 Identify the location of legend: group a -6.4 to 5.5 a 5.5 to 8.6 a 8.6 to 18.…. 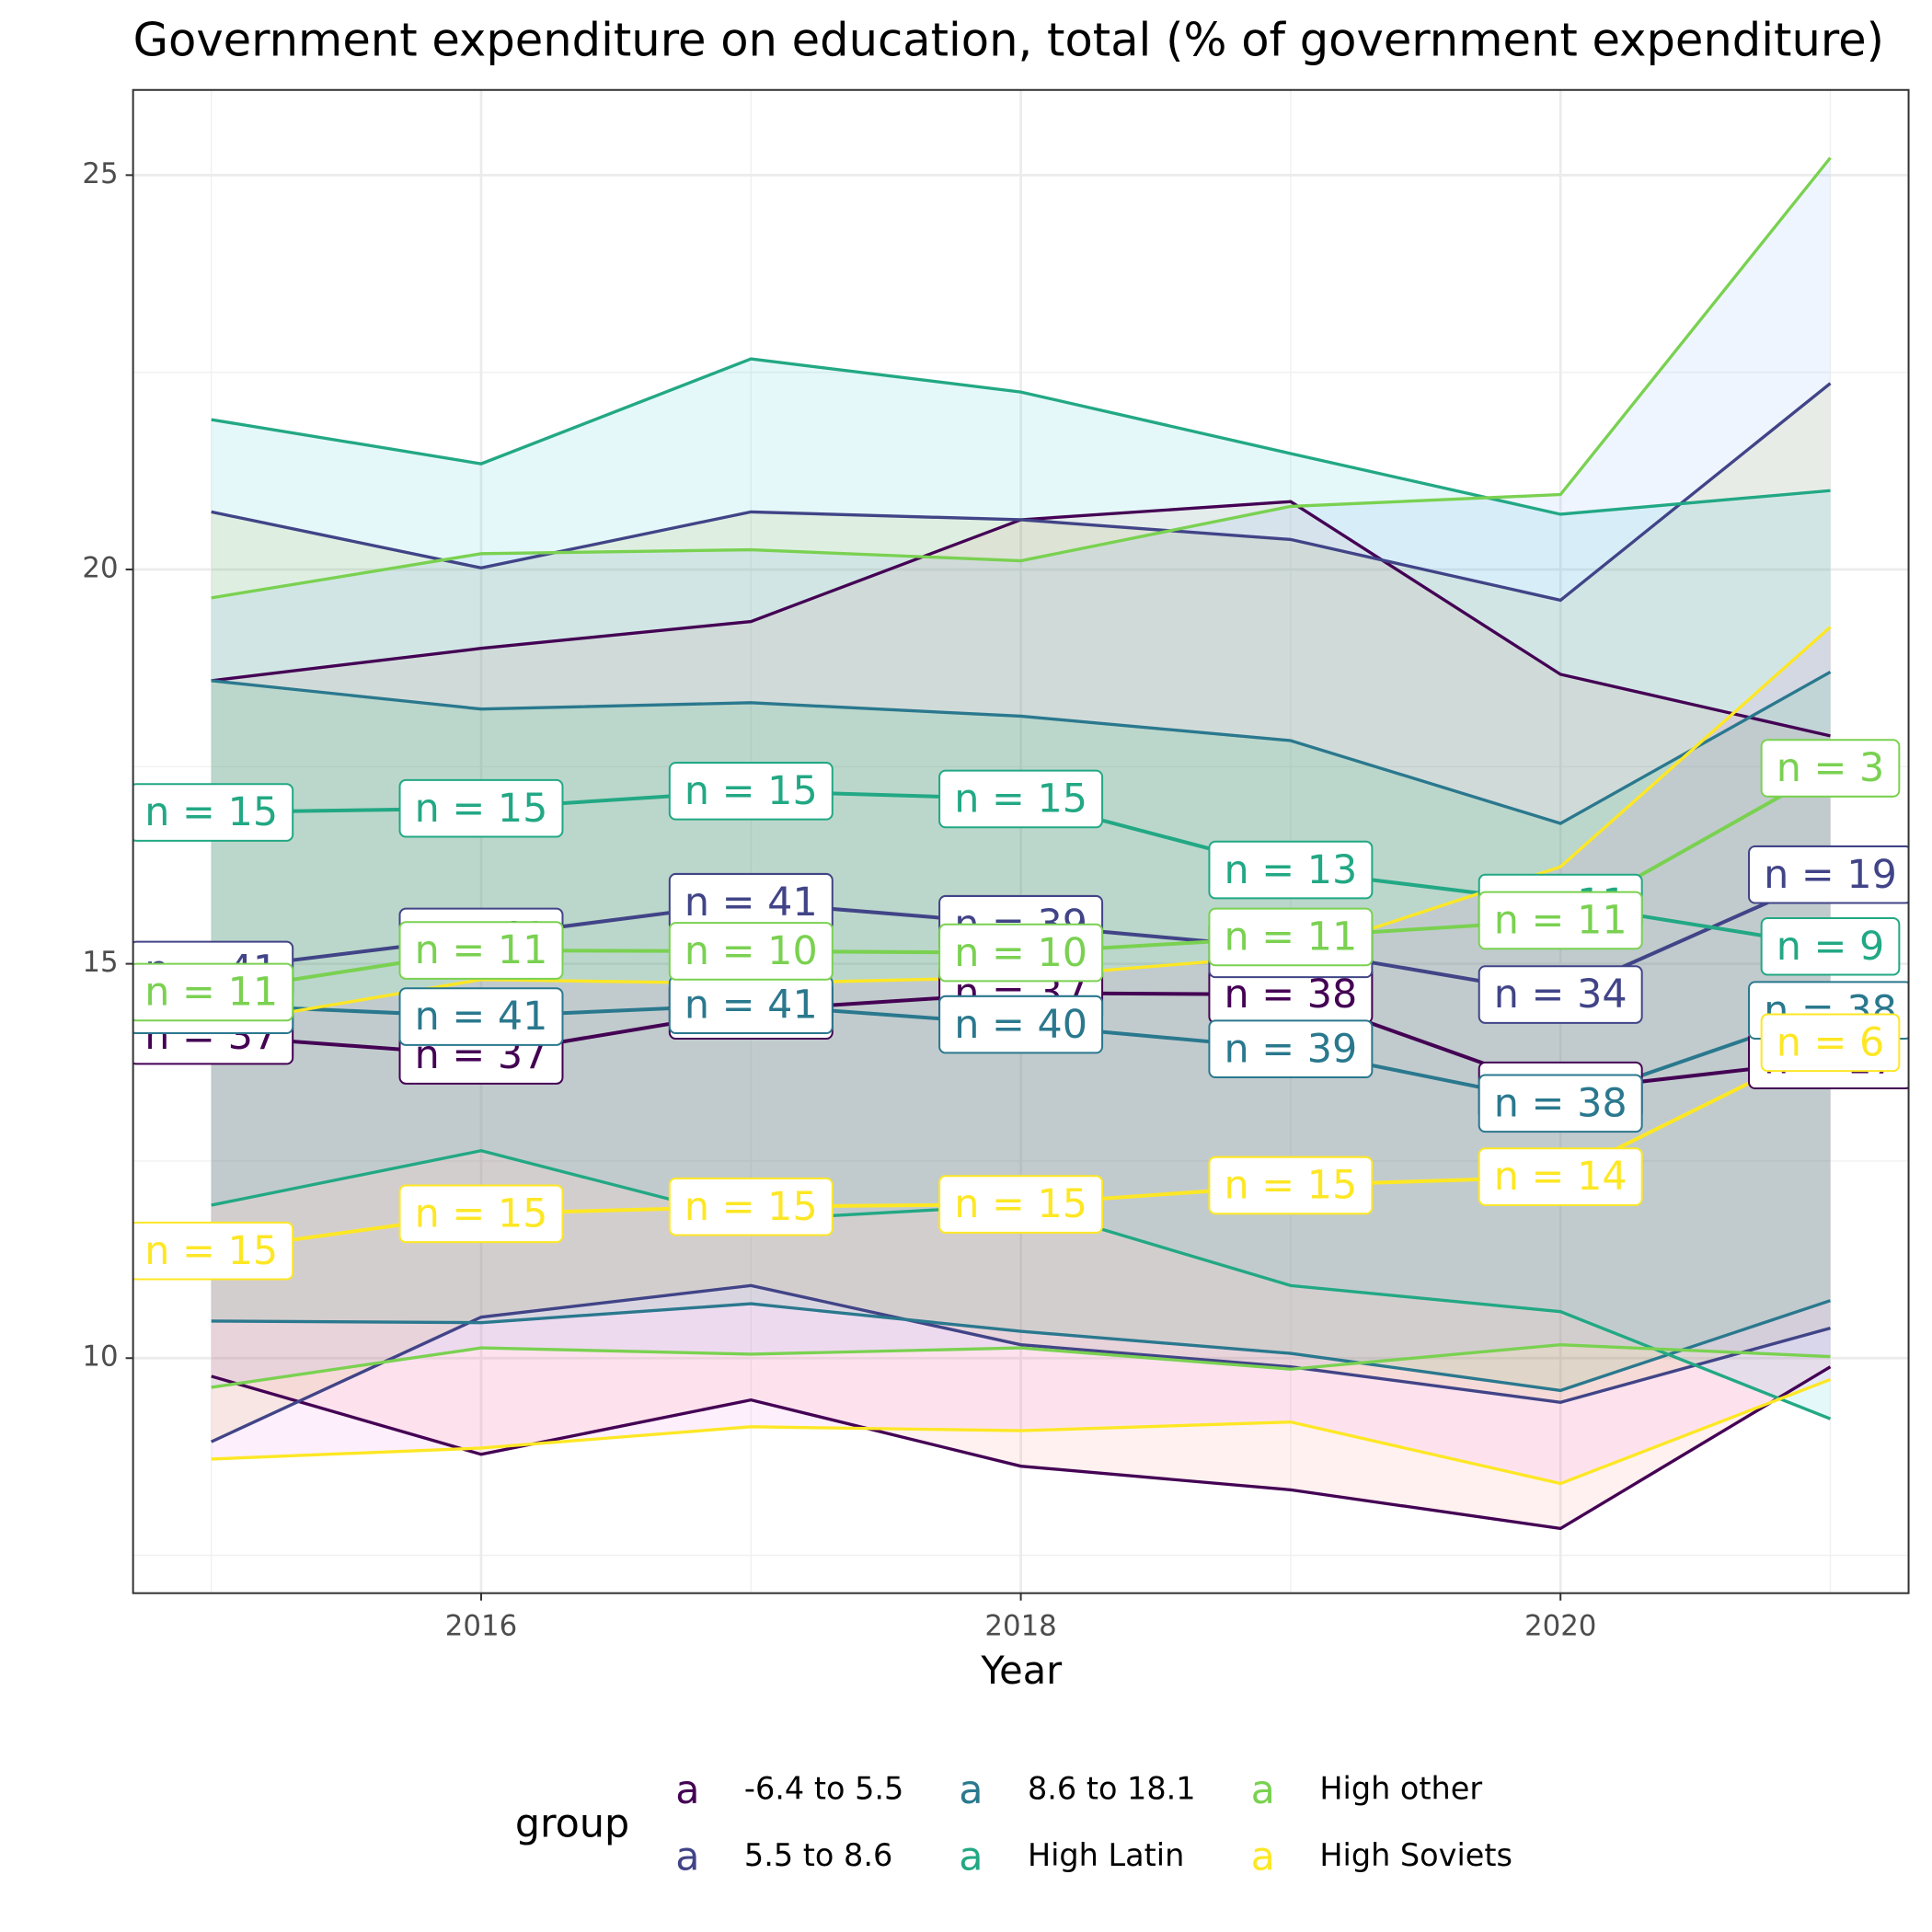
(1014, 1823).